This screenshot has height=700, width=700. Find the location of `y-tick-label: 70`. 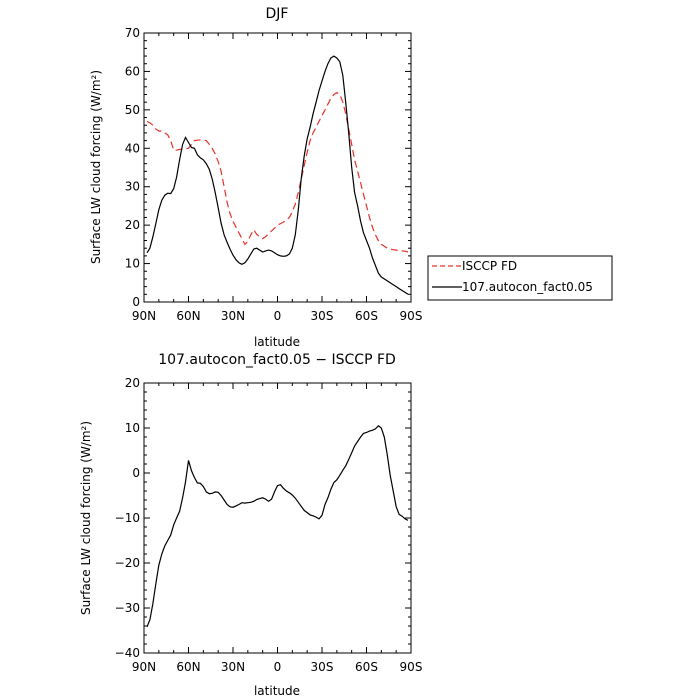

y-tick-label: 70 is located at coordinates (132, 33).